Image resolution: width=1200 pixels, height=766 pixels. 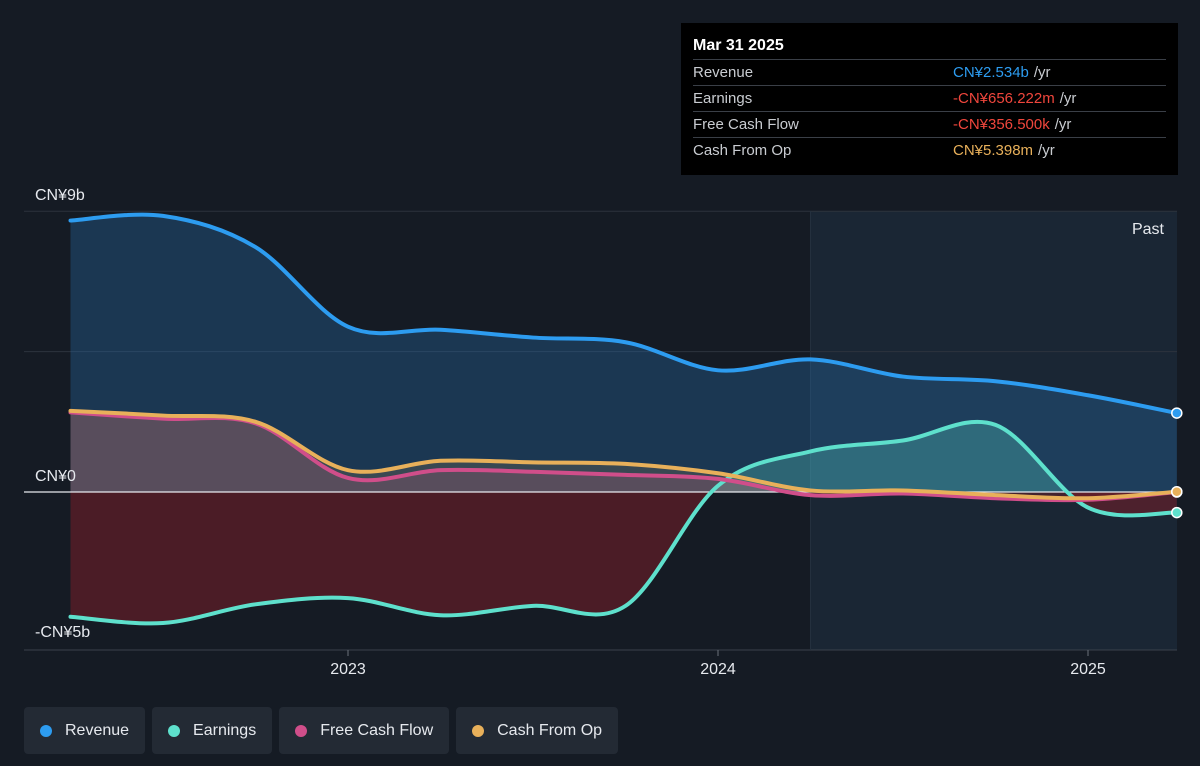 I want to click on legend-item-earnings: Earnings, so click(x=212, y=730).